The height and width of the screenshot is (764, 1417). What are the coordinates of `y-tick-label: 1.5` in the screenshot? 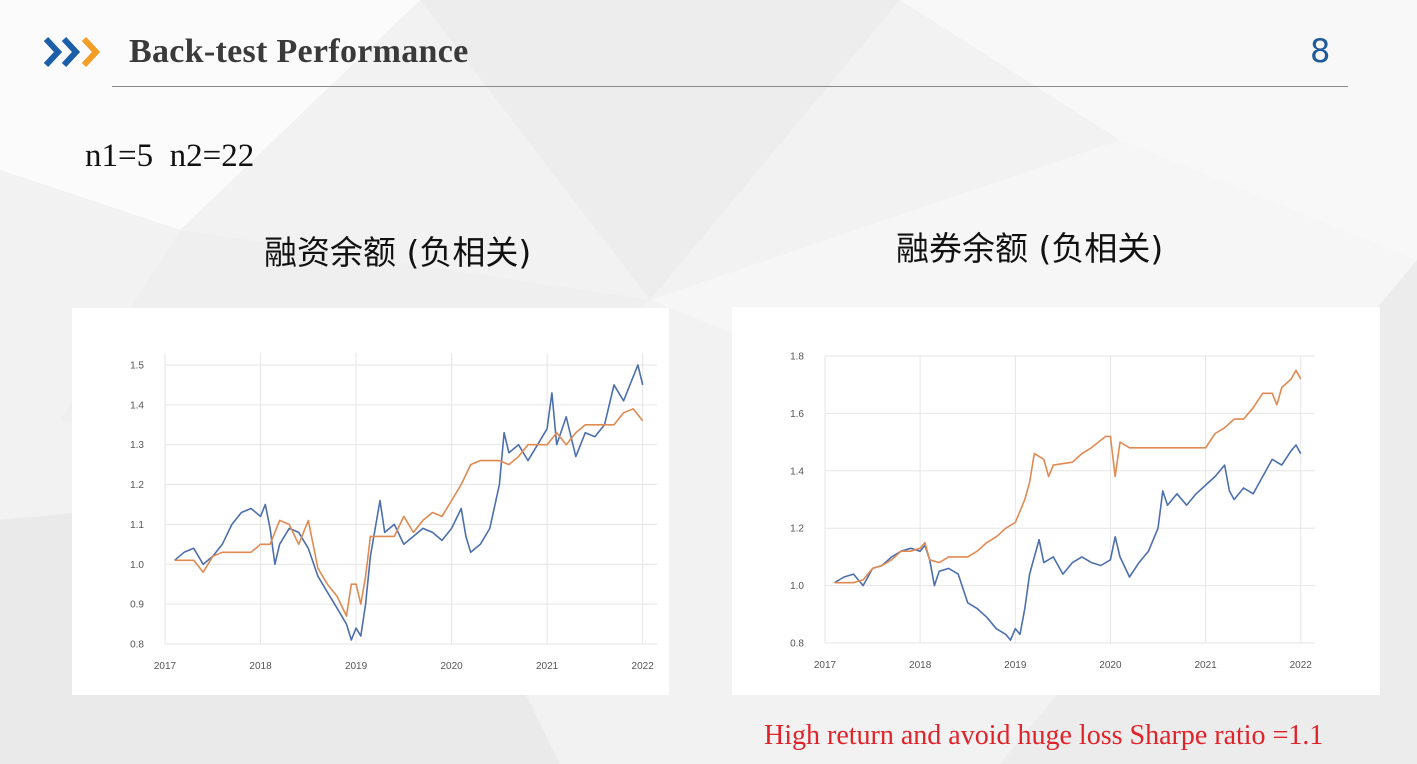 It's located at (137, 365).